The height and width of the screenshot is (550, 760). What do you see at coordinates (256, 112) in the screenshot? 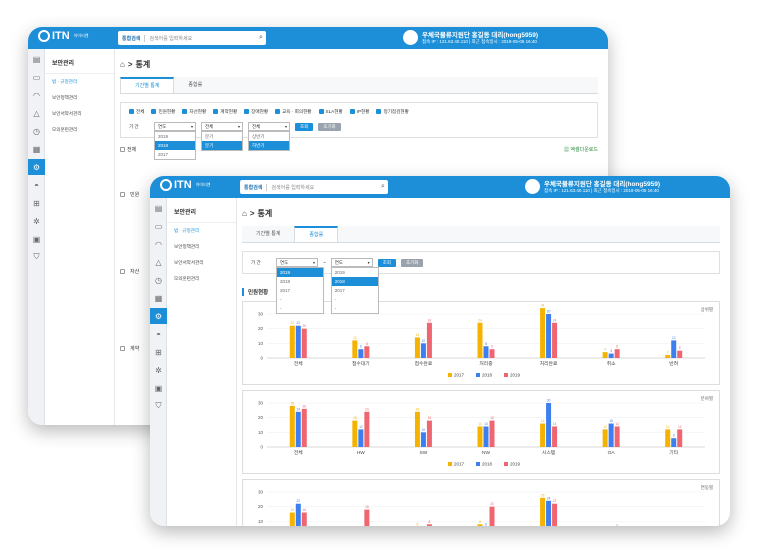
I see `check-failure: 장애현황` at bounding box center [256, 112].